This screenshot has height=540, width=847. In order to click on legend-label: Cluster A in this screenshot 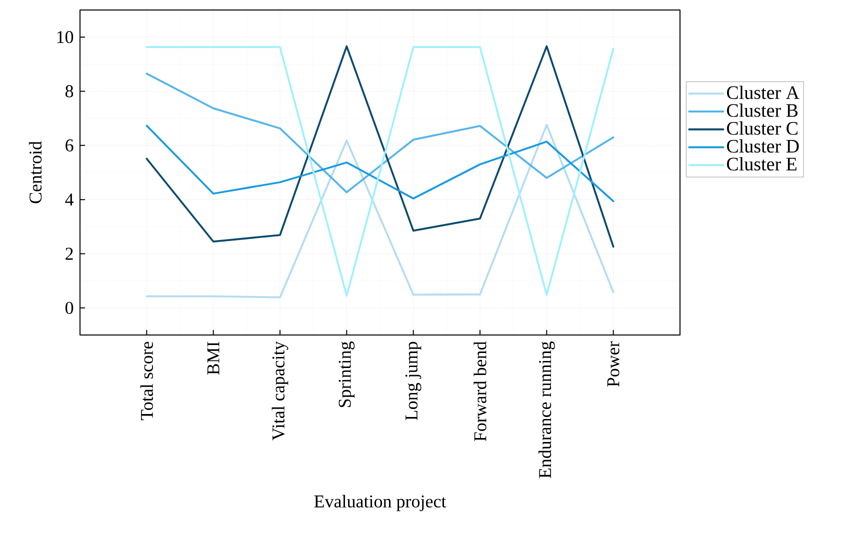, I will do `click(763, 93)`.